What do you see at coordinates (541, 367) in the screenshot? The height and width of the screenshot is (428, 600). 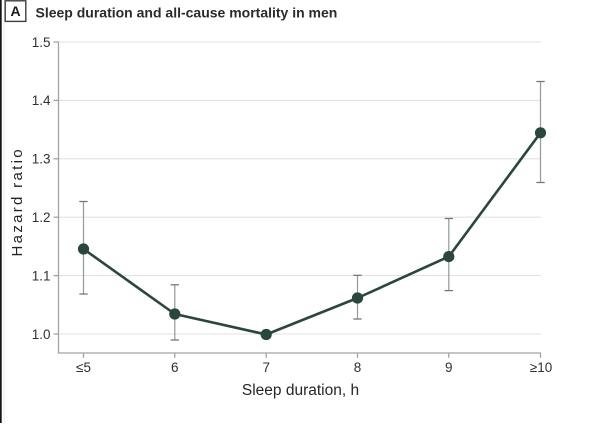 I see `svg-text: ≥10` at bounding box center [541, 367].